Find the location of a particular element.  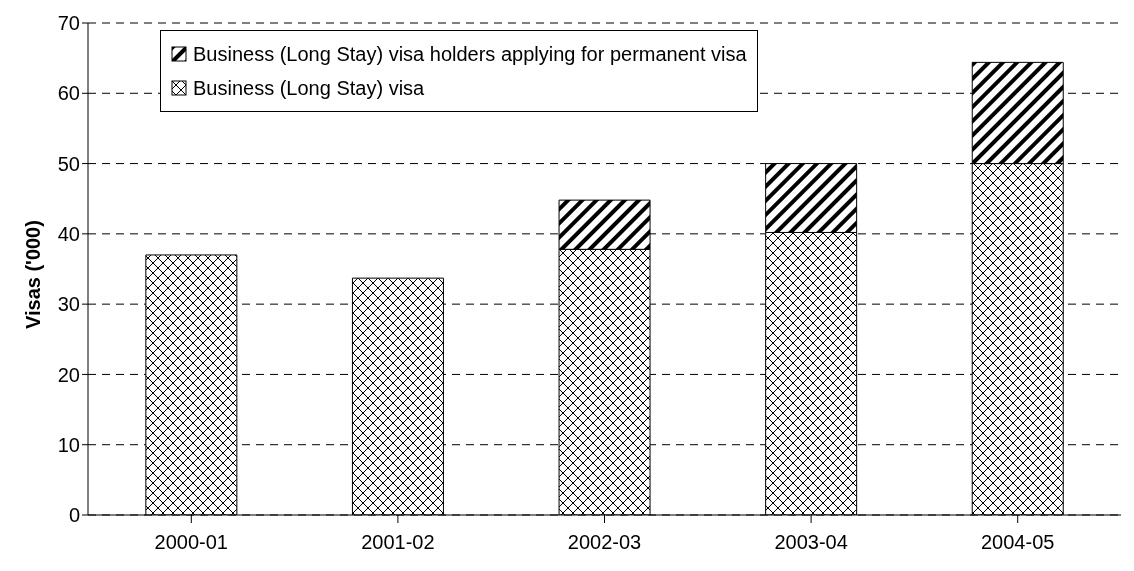

x-tick-label: 2003-04 is located at coordinates (811, 542).